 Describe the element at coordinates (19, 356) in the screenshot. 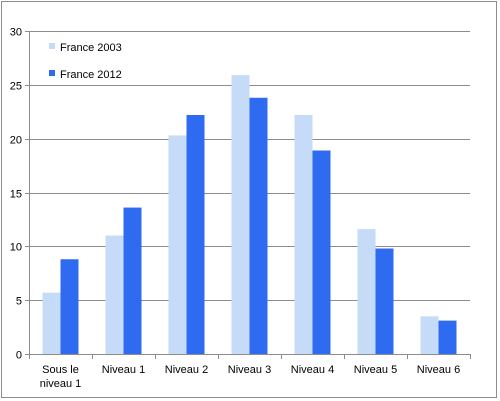

I see `y-tick-label: 0` at that location.